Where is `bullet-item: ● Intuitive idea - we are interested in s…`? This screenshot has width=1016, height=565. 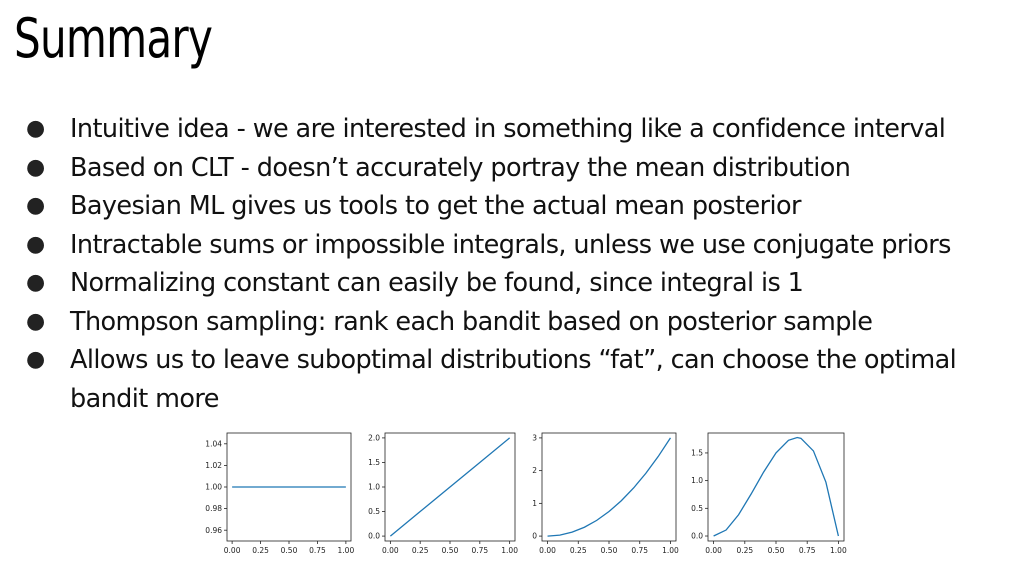 bullet-item: ● Intuitive idea - we are interested in s… is located at coordinates (521, 129).